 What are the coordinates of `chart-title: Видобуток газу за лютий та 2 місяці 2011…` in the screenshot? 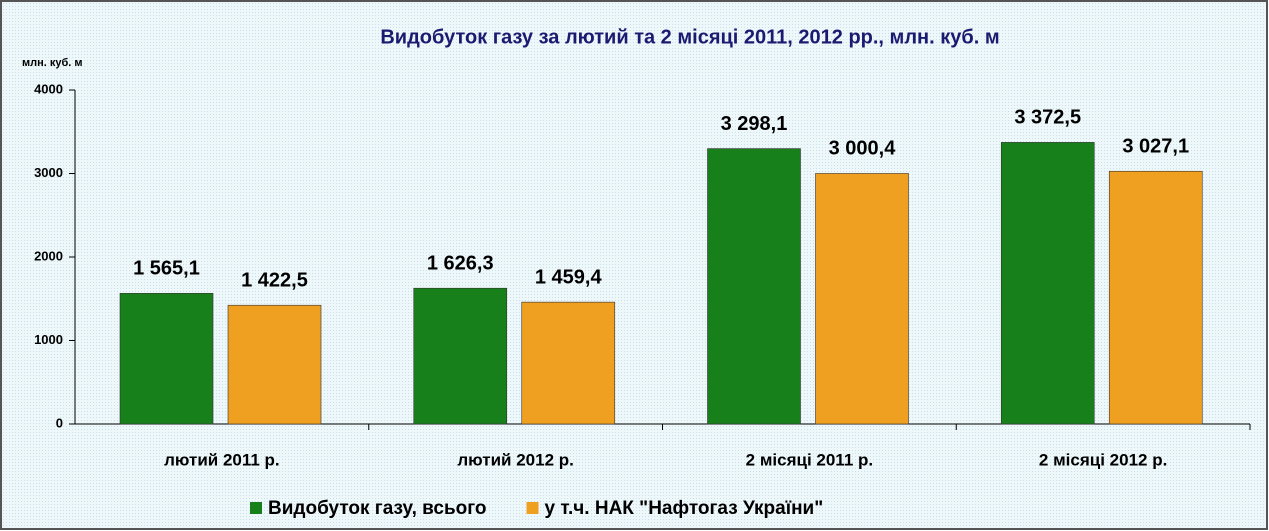 It's located at (689, 37).